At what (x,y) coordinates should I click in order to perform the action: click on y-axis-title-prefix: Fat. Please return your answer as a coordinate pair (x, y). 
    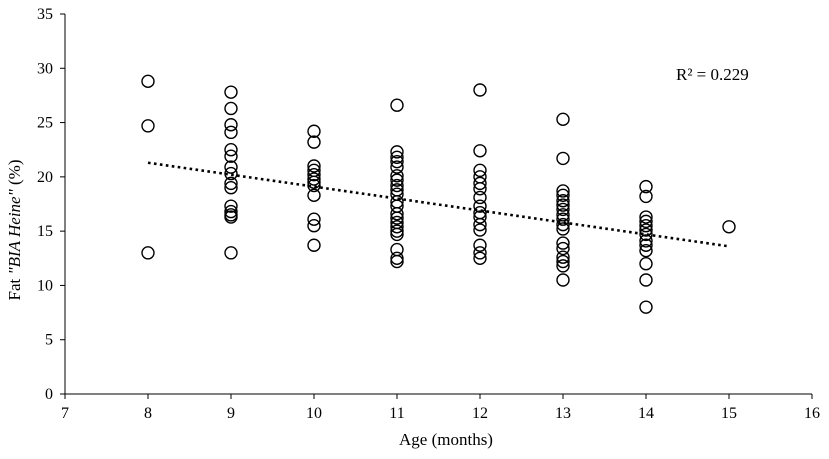
    Looking at the image, I should click on (14, 288).